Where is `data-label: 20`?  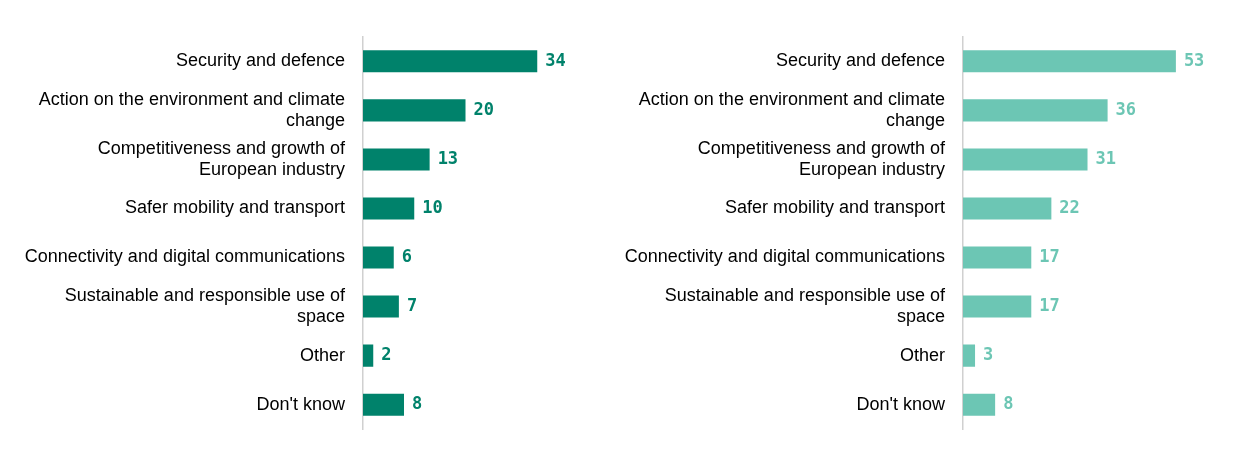
data-label: 20 is located at coordinates (483, 108).